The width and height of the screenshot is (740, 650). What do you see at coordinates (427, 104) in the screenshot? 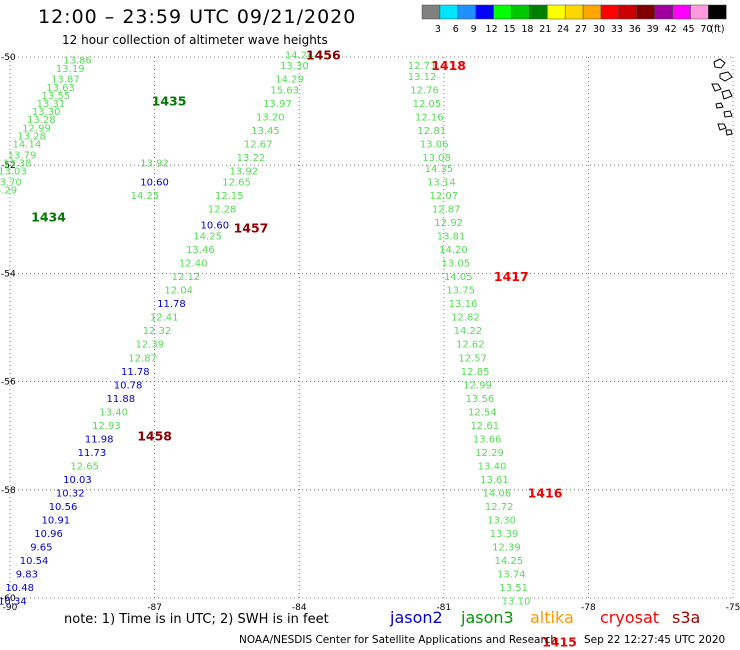
I see `swh-value: 12.05` at bounding box center [427, 104].